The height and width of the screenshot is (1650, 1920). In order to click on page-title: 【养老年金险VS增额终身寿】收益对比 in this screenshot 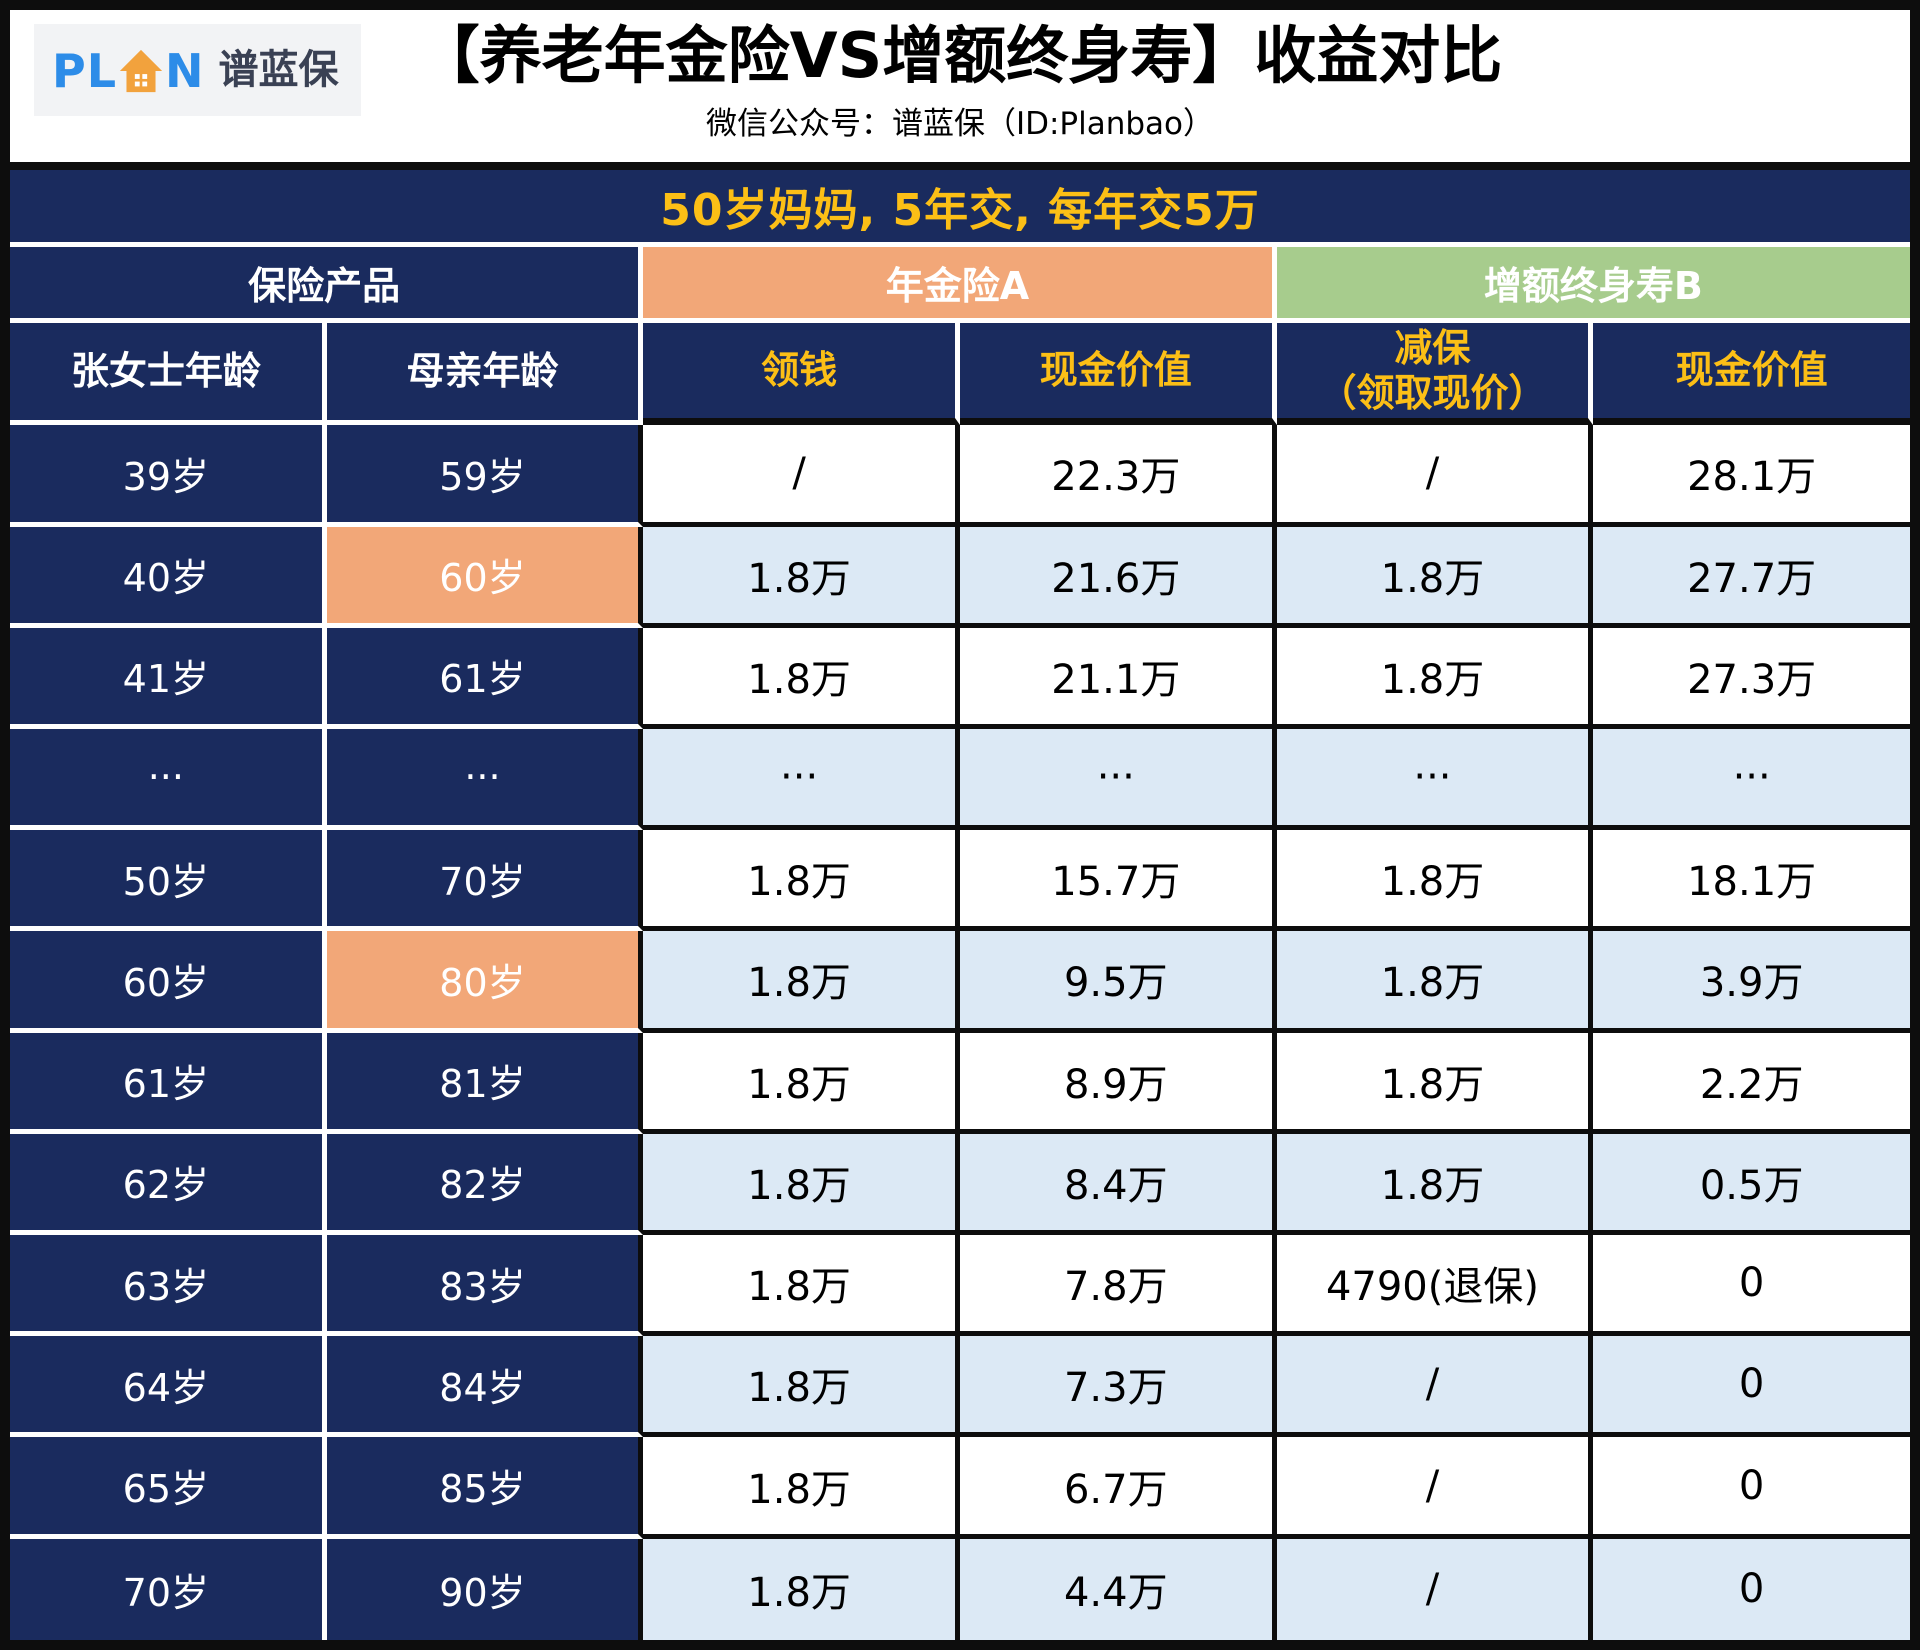, I will do `click(960, 55)`.